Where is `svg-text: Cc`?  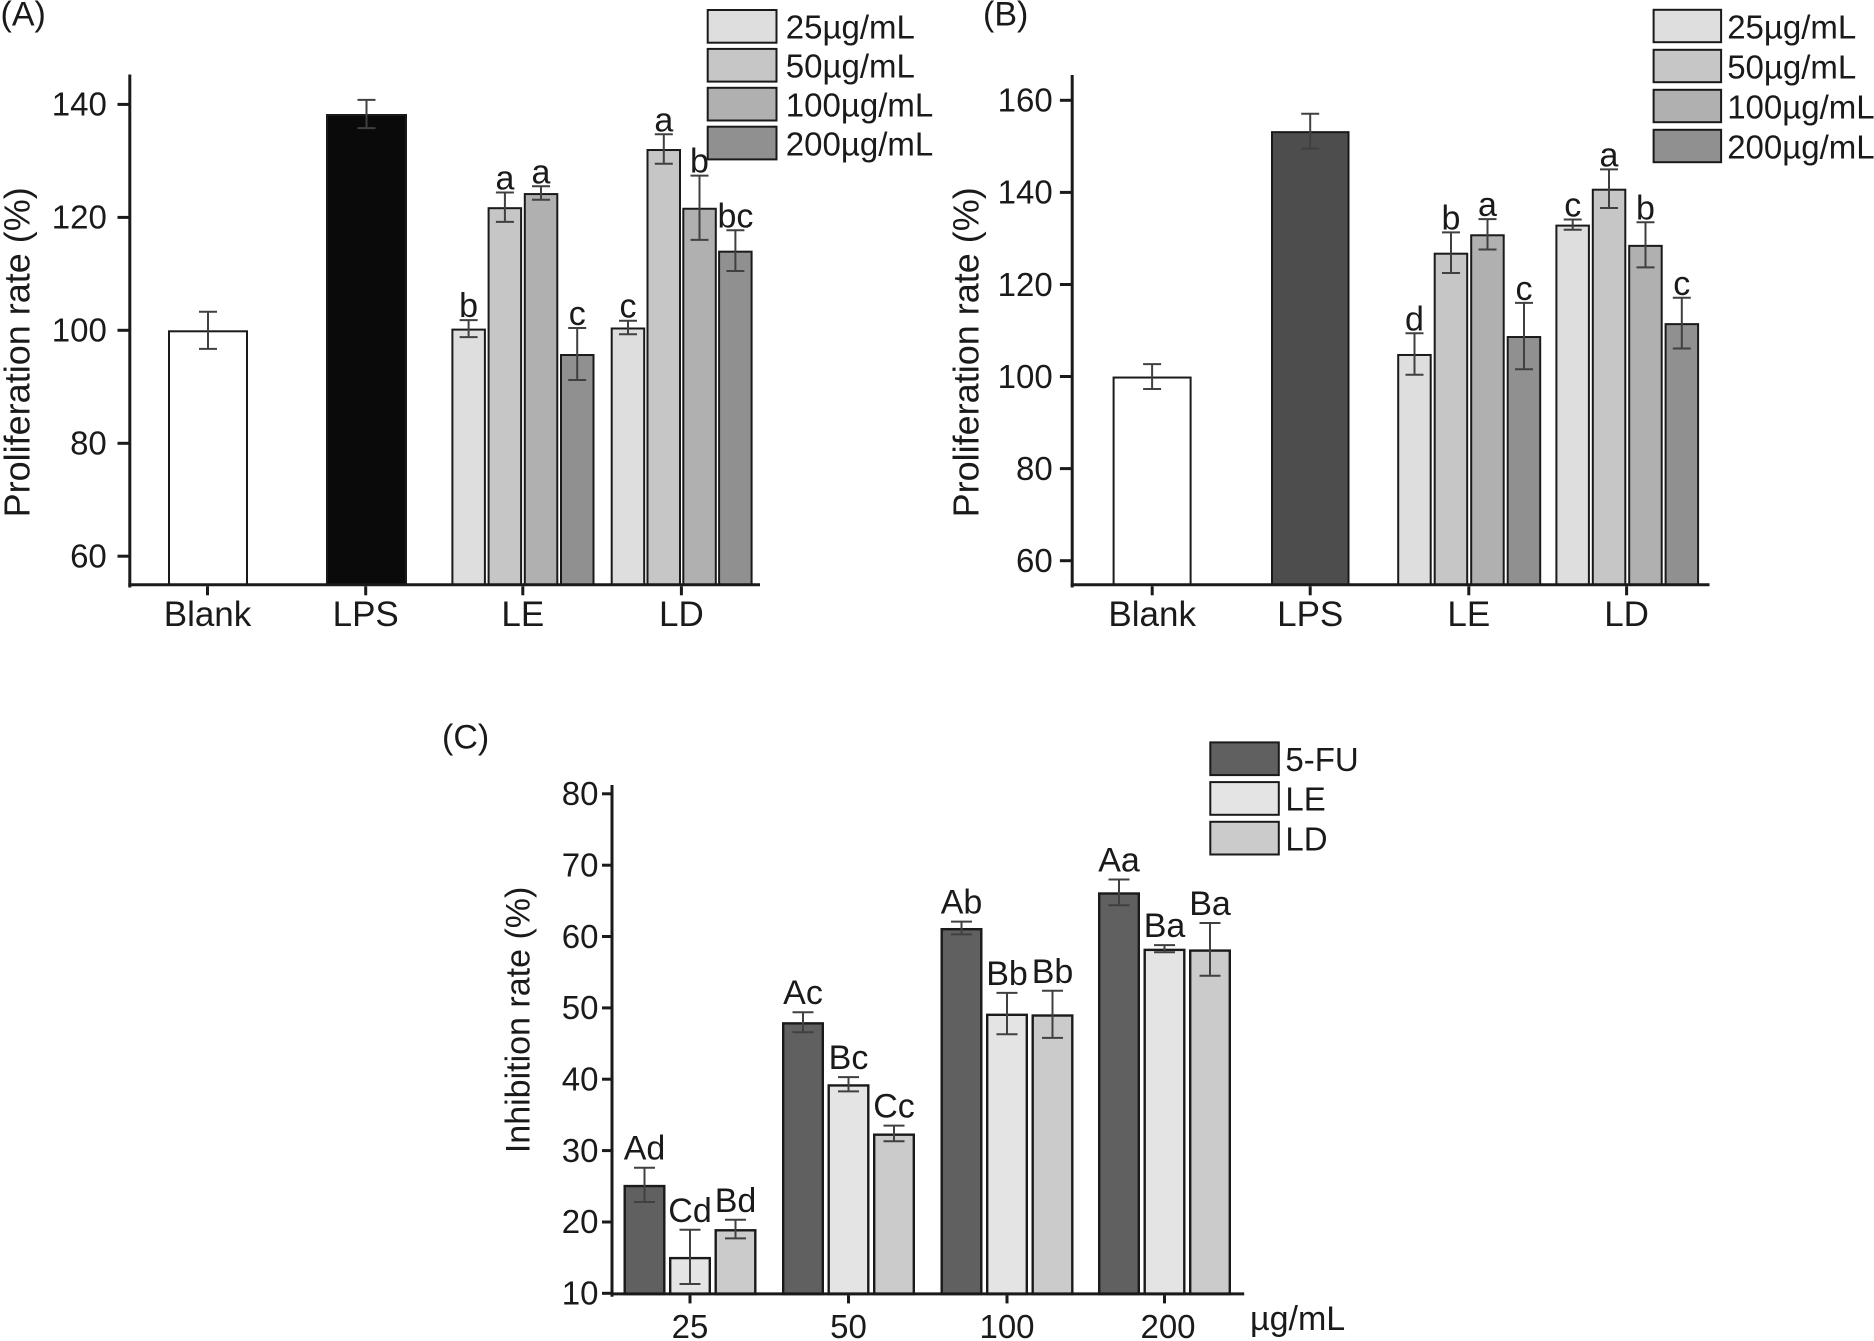
svg-text: Cc is located at coordinates (894, 1107).